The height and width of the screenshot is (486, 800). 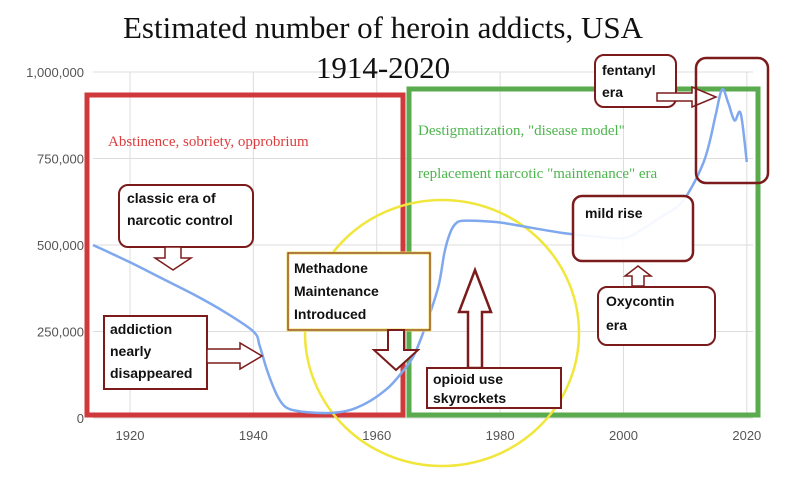 What do you see at coordinates (383, 67) in the screenshot?
I see `chart-title-line2: 1914-2020` at bounding box center [383, 67].